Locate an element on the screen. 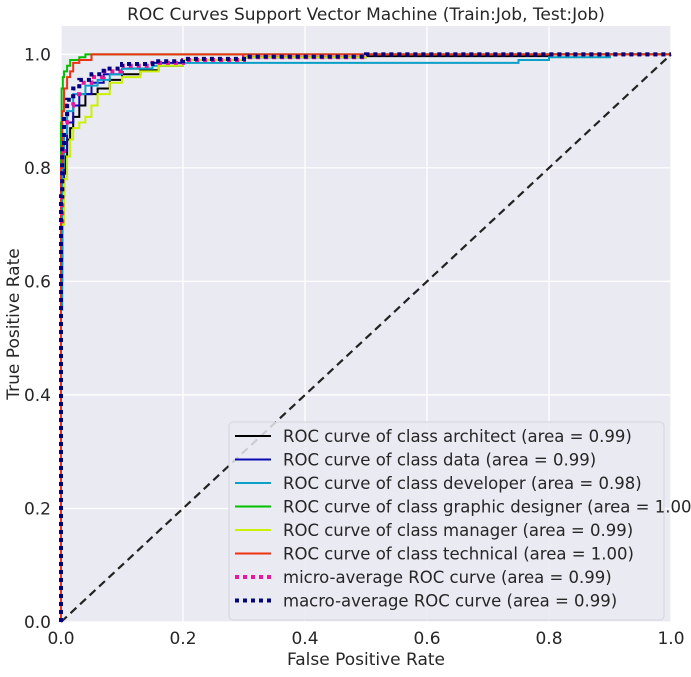 This screenshot has width=691, height=677. legend-label: micro-average ROC curve (area = 0.99) is located at coordinates (447, 577).